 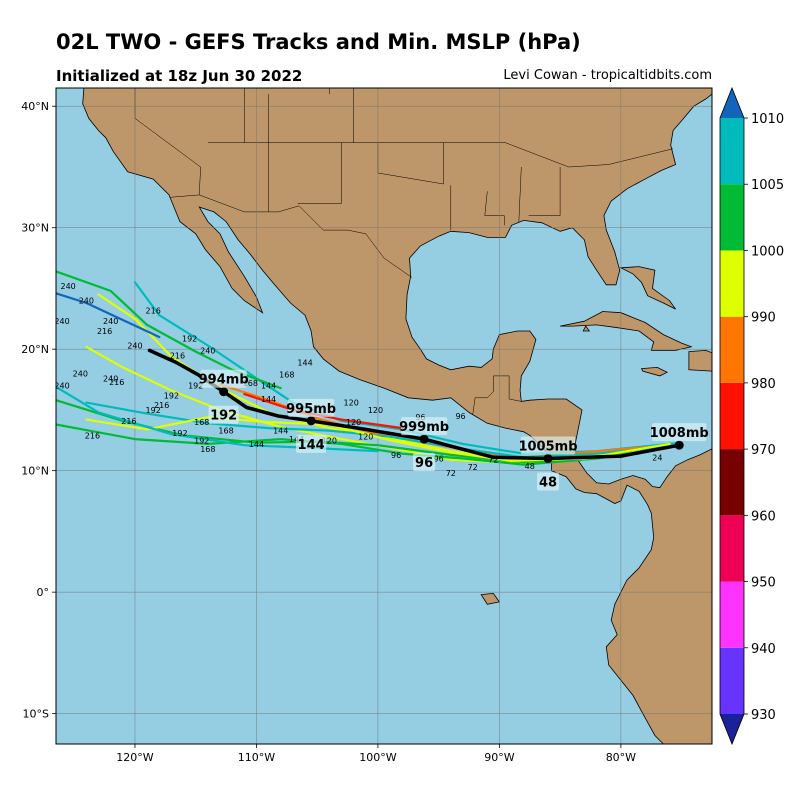 What do you see at coordinates (35, 471) in the screenshot?
I see `lat-tick-label: 10°N` at bounding box center [35, 471].